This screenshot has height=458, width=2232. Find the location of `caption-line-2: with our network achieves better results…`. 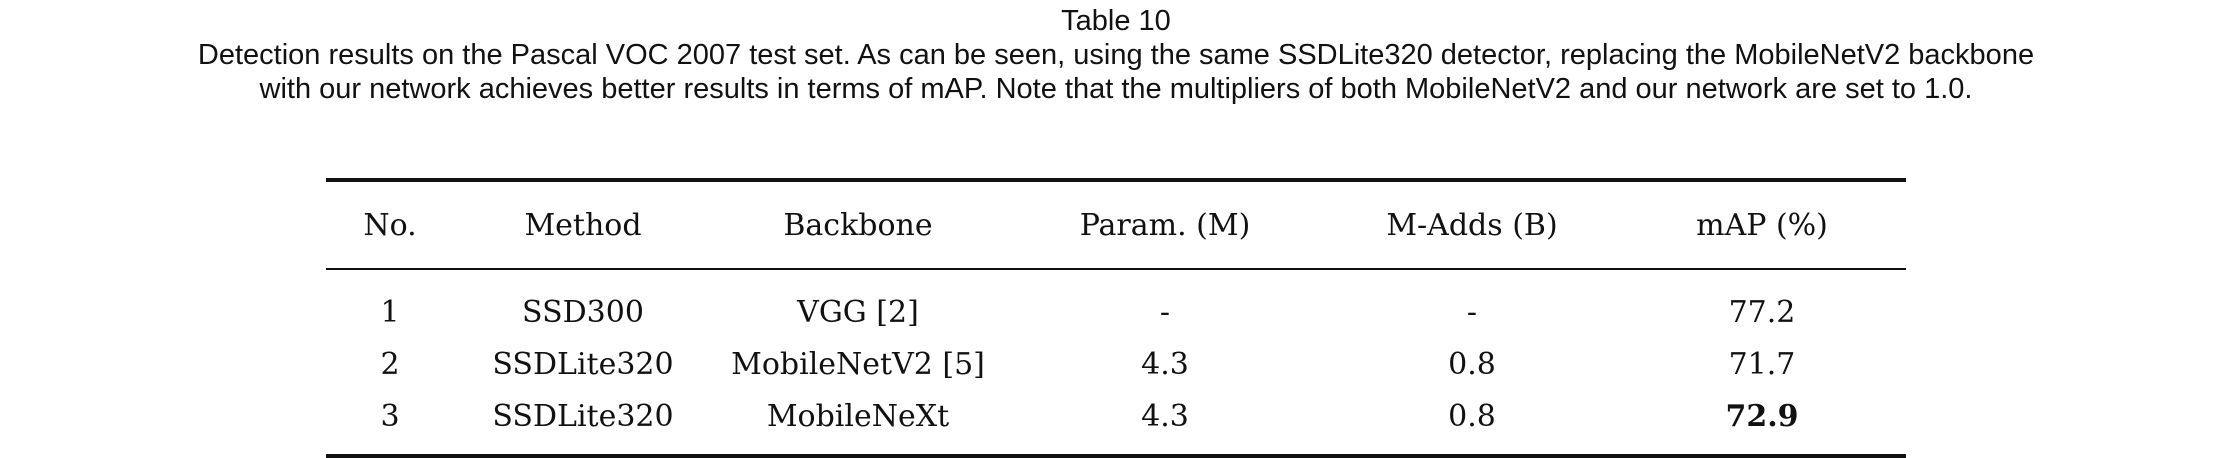

caption-line-2: with our network achieves better results… is located at coordinates (1116, 89).